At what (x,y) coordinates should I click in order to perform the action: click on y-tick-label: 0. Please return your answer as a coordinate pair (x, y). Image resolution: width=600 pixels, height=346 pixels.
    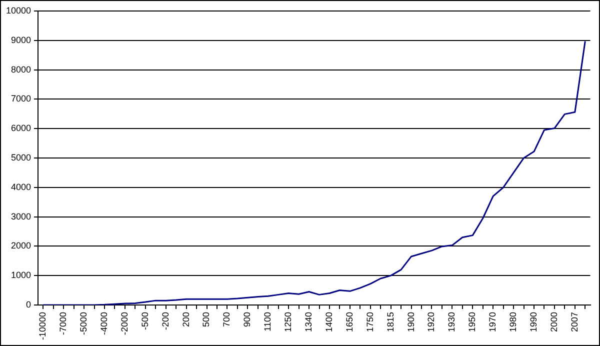
    Looking at the image, I should click on (29, 304).